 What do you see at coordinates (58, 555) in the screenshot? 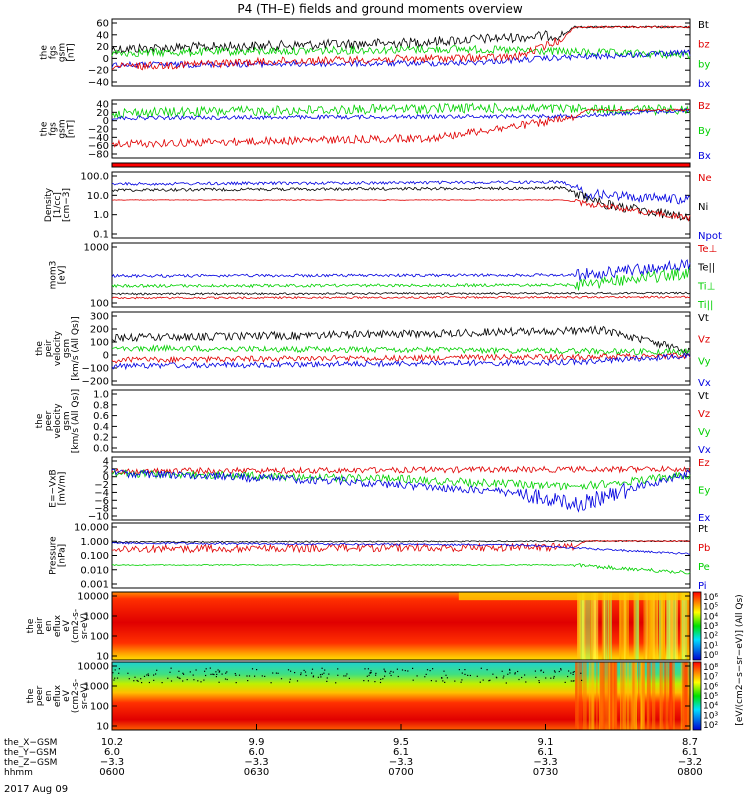
I see `pressure-ylabel: Pressure [nPa]` at bounding box center [58, 555].